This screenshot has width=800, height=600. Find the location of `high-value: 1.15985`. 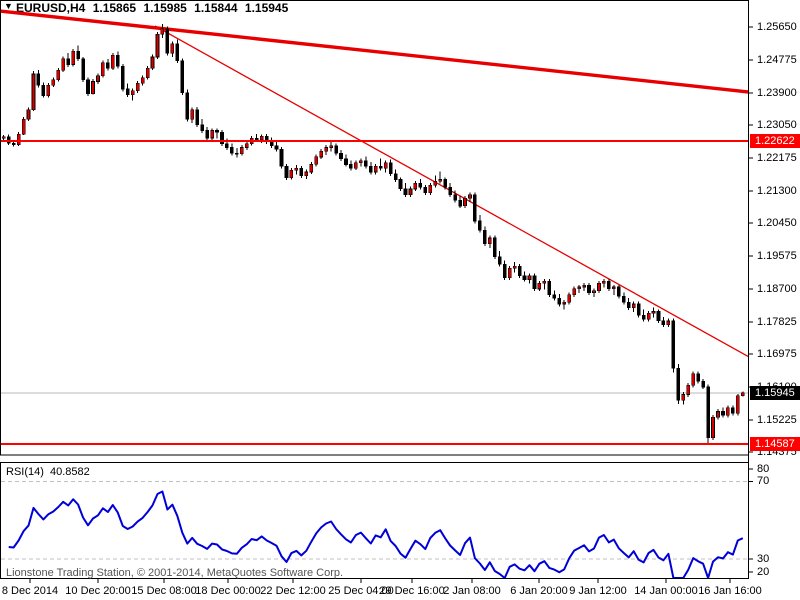

high-value: 1.15985 is located at coordinates (165, 8).